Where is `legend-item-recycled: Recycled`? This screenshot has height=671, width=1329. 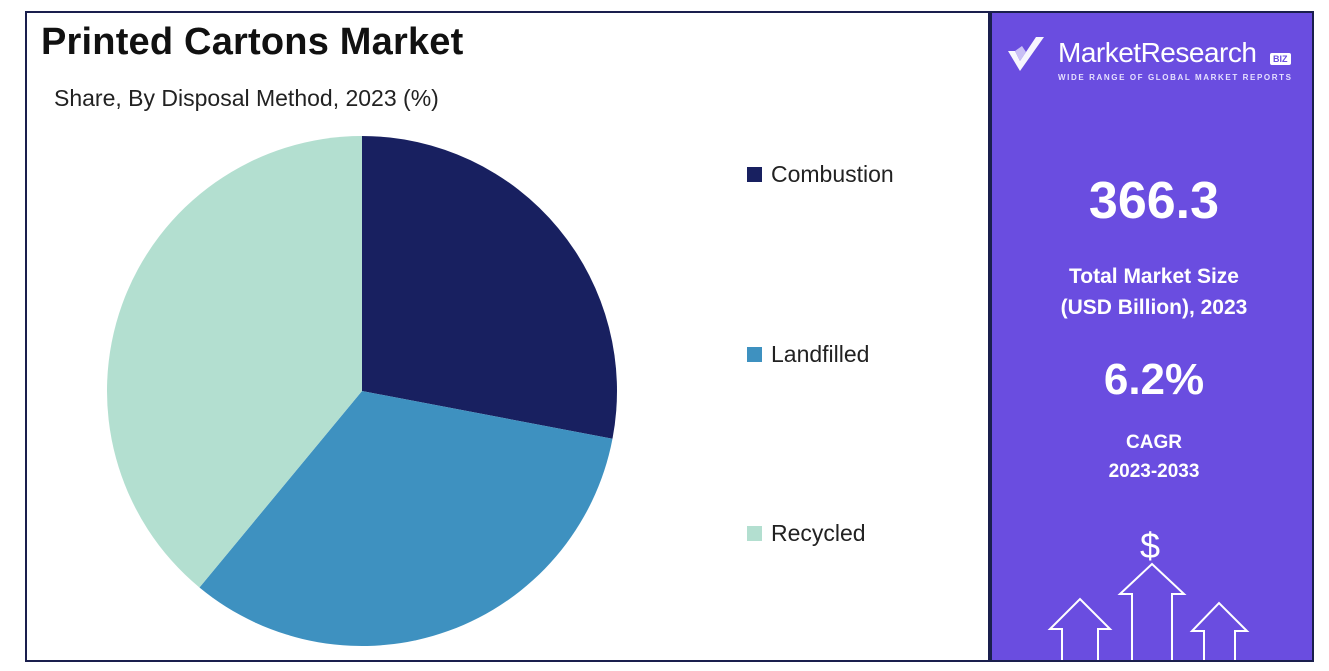
legend-item-recycled: Recycled is located at coordinates (806, 533).